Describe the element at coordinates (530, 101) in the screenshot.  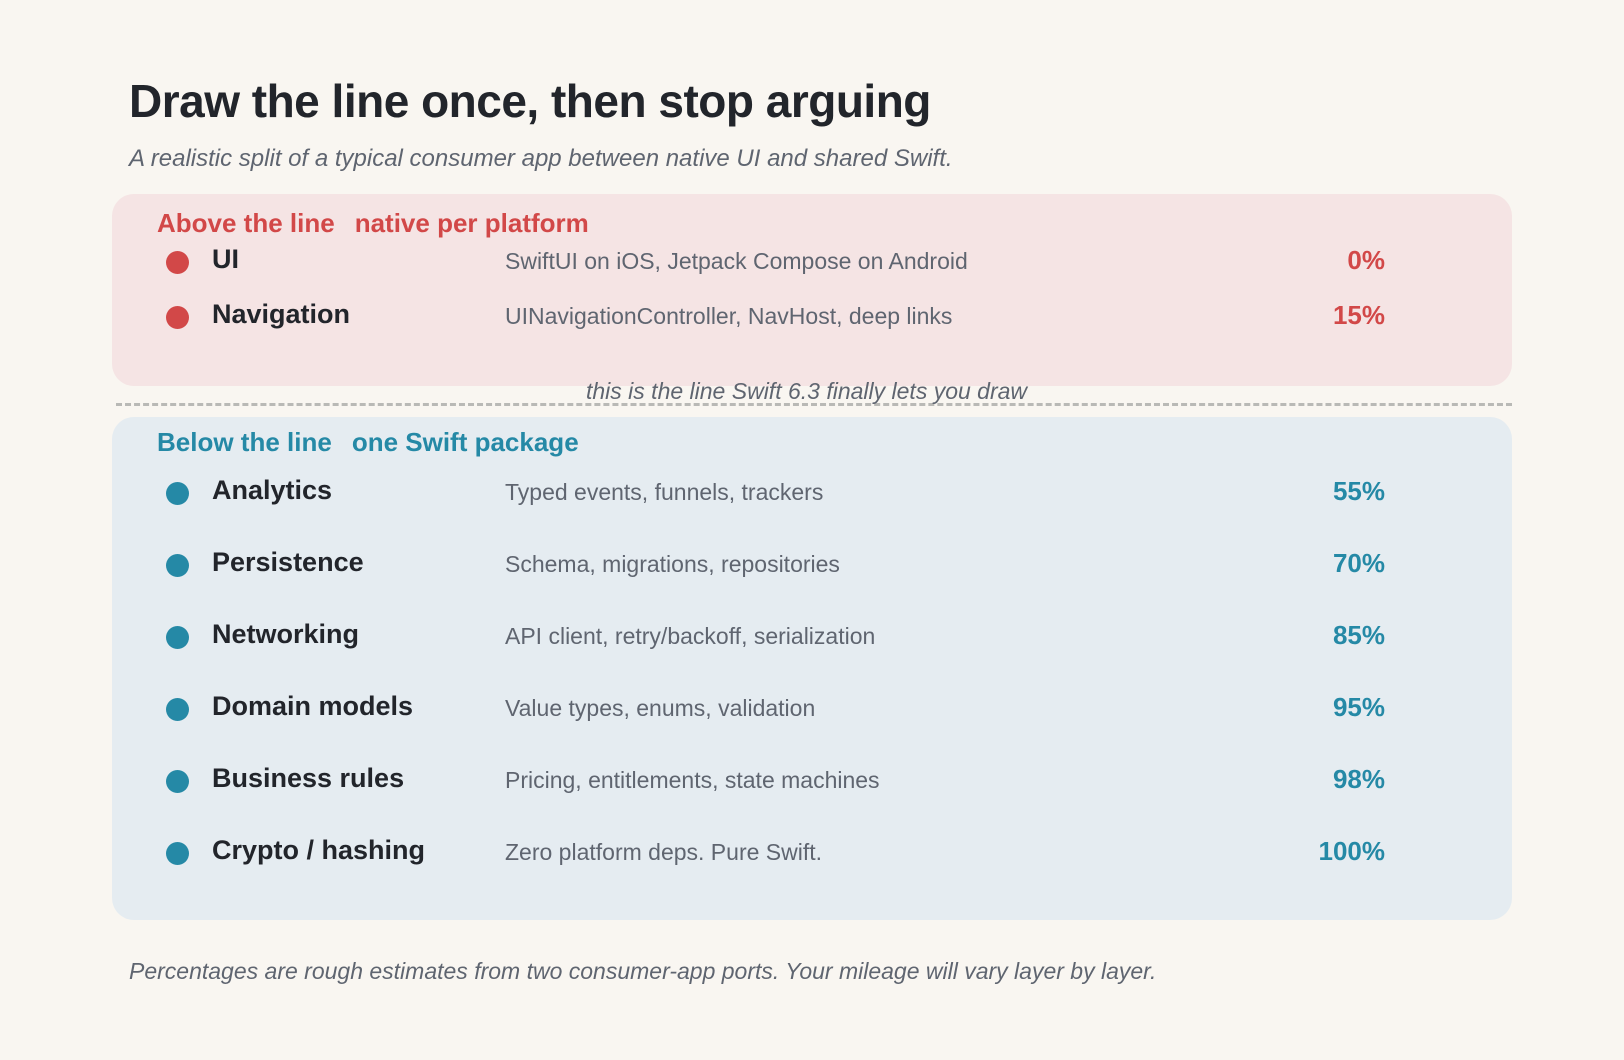
I see `page-title: Draw the line once, then stop arguing` at that location.